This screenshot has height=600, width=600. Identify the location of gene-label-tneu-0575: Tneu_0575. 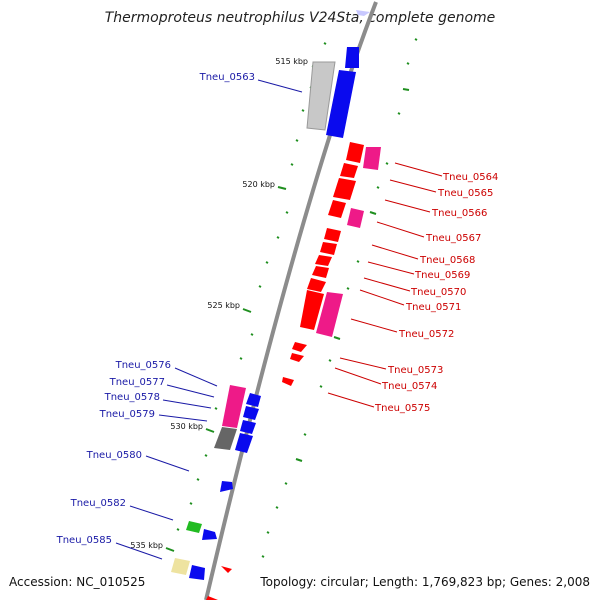
(402, 408).